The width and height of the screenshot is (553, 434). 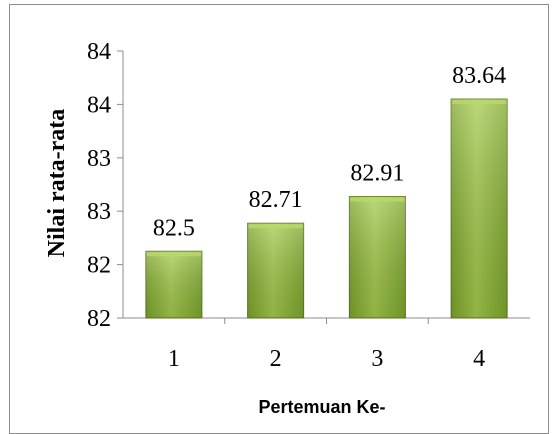 I want to click on data-label: 83.64, so click(x=479, y=76).